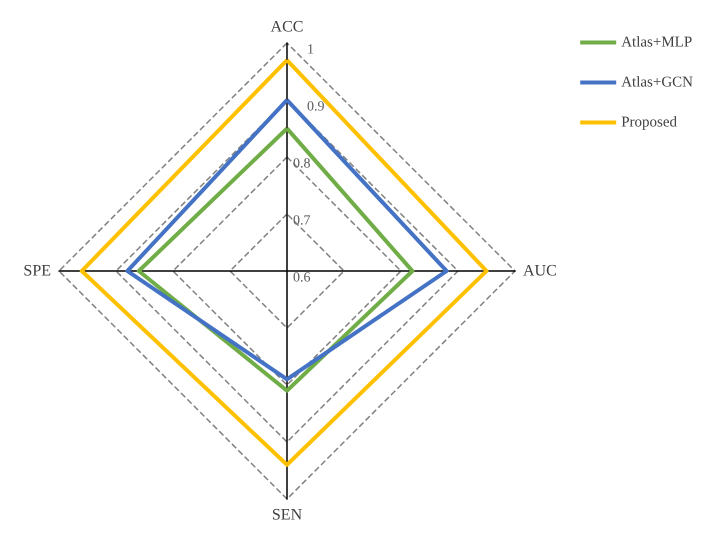 The width and height of the screenshot is (708, 541). I want to click on spoke-label: ACC, so click(287, 27).